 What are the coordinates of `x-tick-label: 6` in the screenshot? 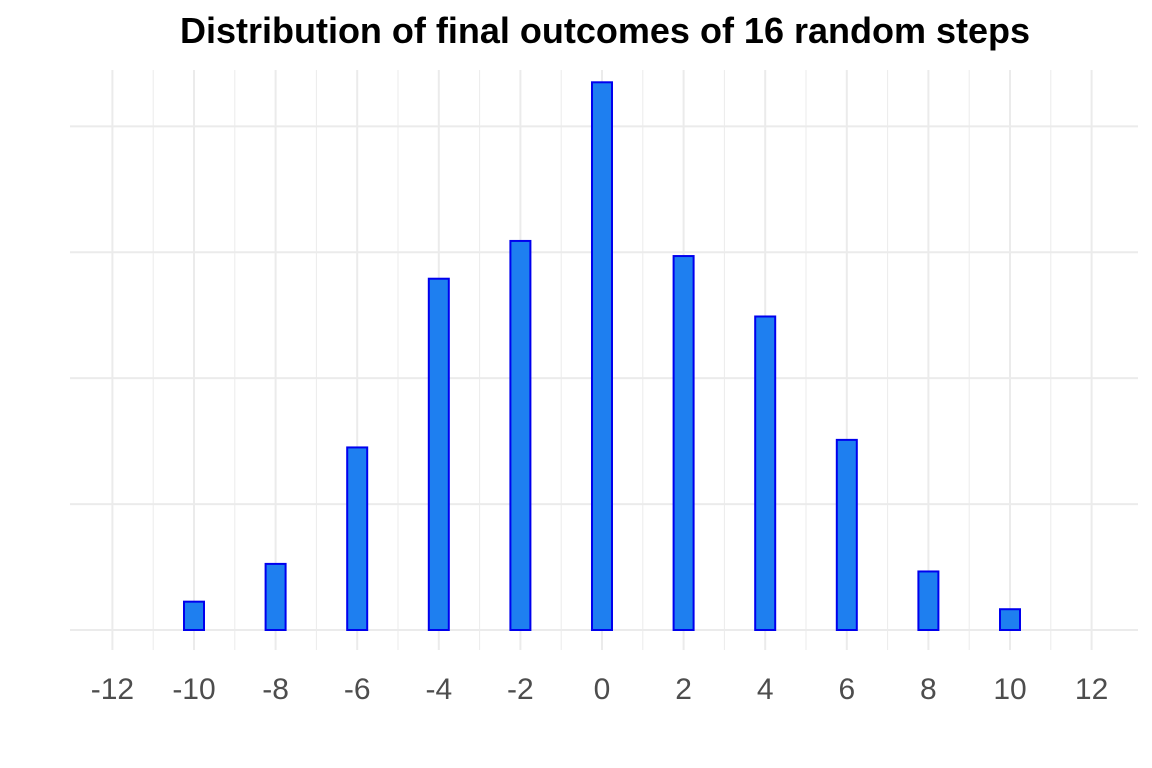 It's located at (846, 689).